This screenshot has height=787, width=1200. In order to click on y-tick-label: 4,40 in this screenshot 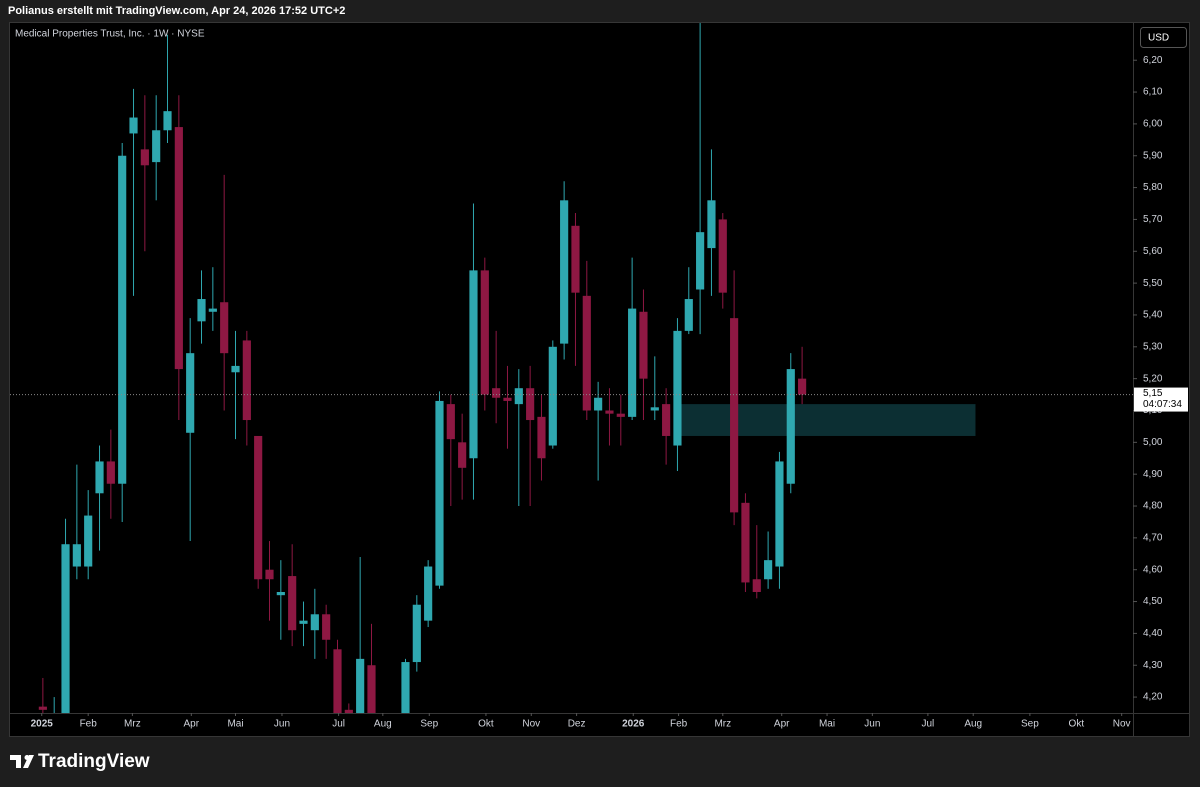, I will do `click(1153, 633)`.